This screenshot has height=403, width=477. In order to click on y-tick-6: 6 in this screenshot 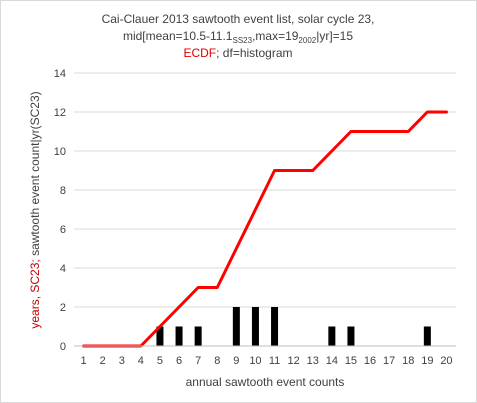, I will do `click(63, 230)`.